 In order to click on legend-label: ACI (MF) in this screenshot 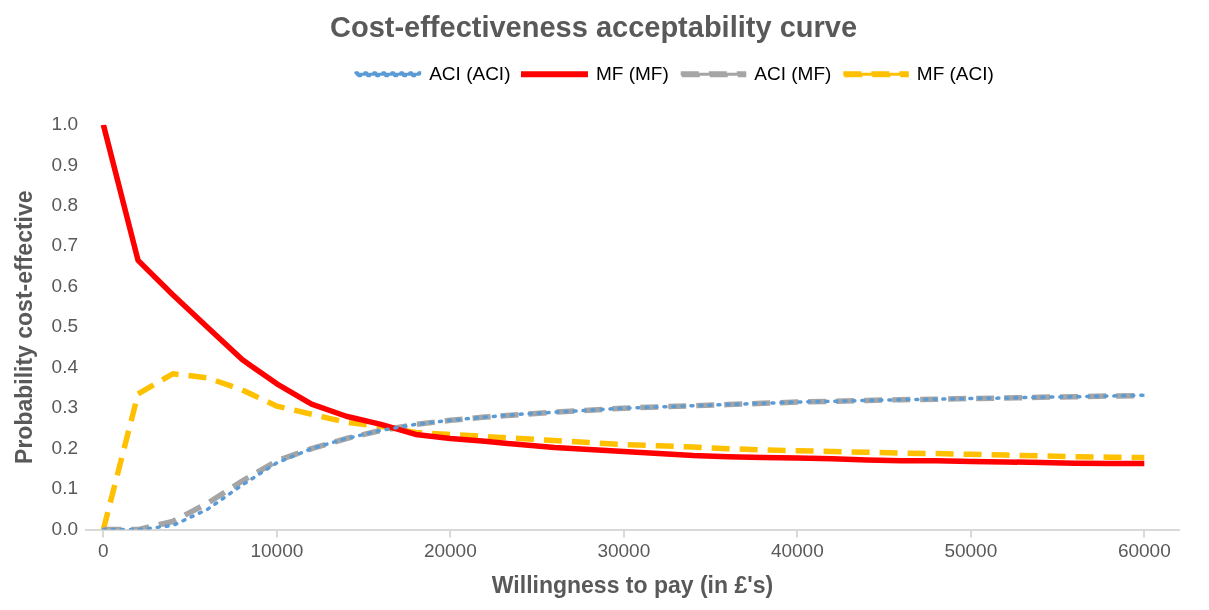, I will do `click(793, 73)`.